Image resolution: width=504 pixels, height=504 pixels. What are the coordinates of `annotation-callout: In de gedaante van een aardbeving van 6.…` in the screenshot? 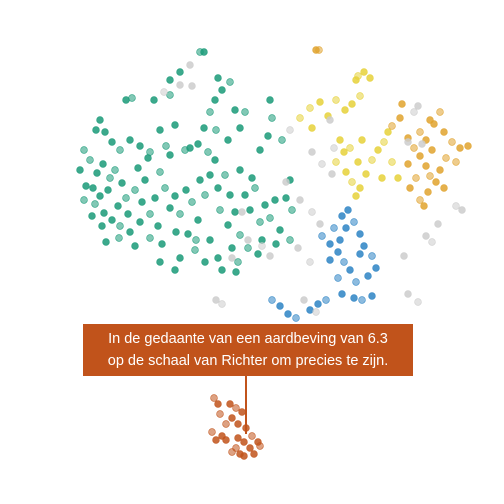 It's located at (248, 350).